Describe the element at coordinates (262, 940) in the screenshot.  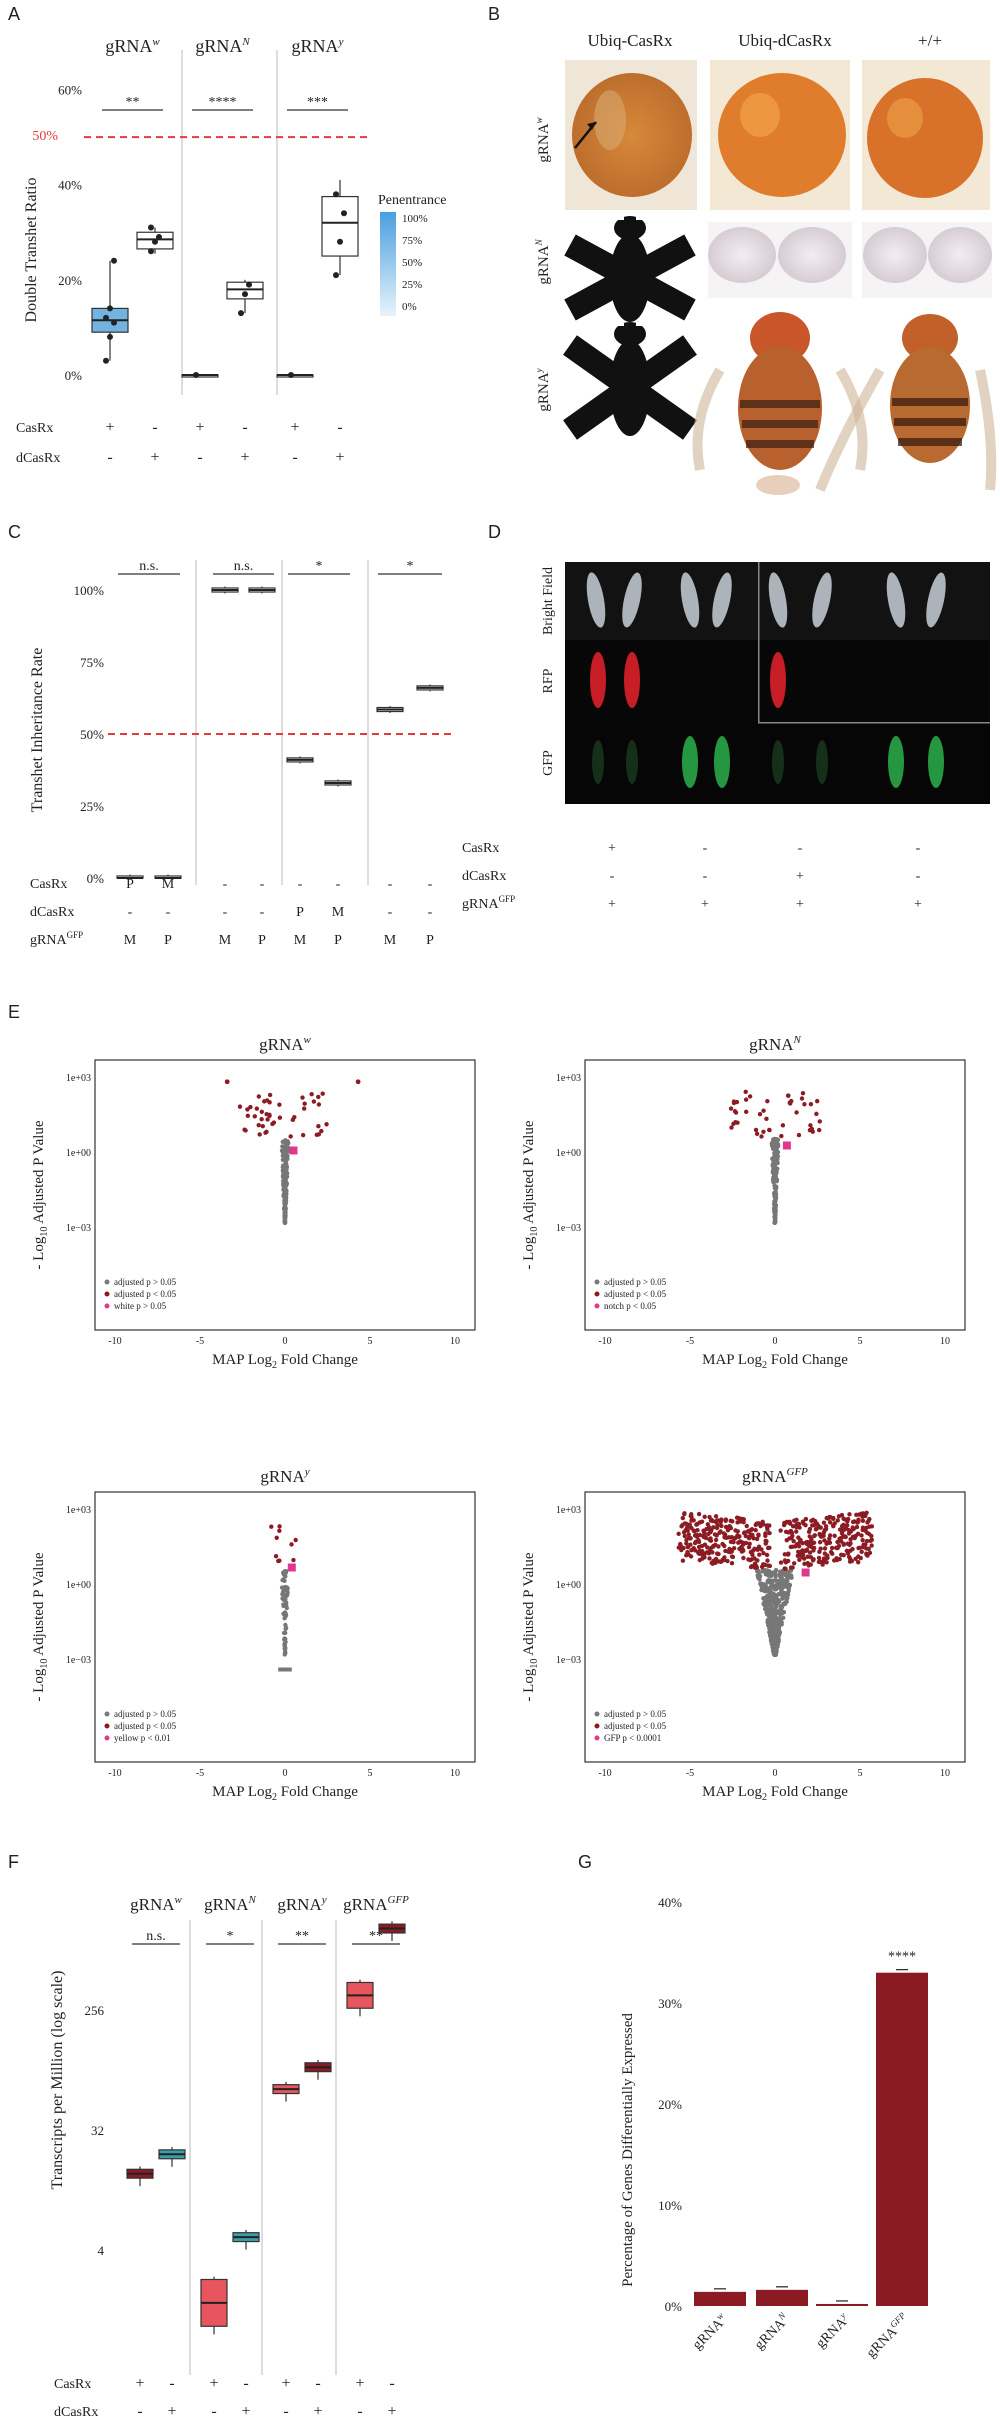
I see `c-grna-cell: P` at that location.